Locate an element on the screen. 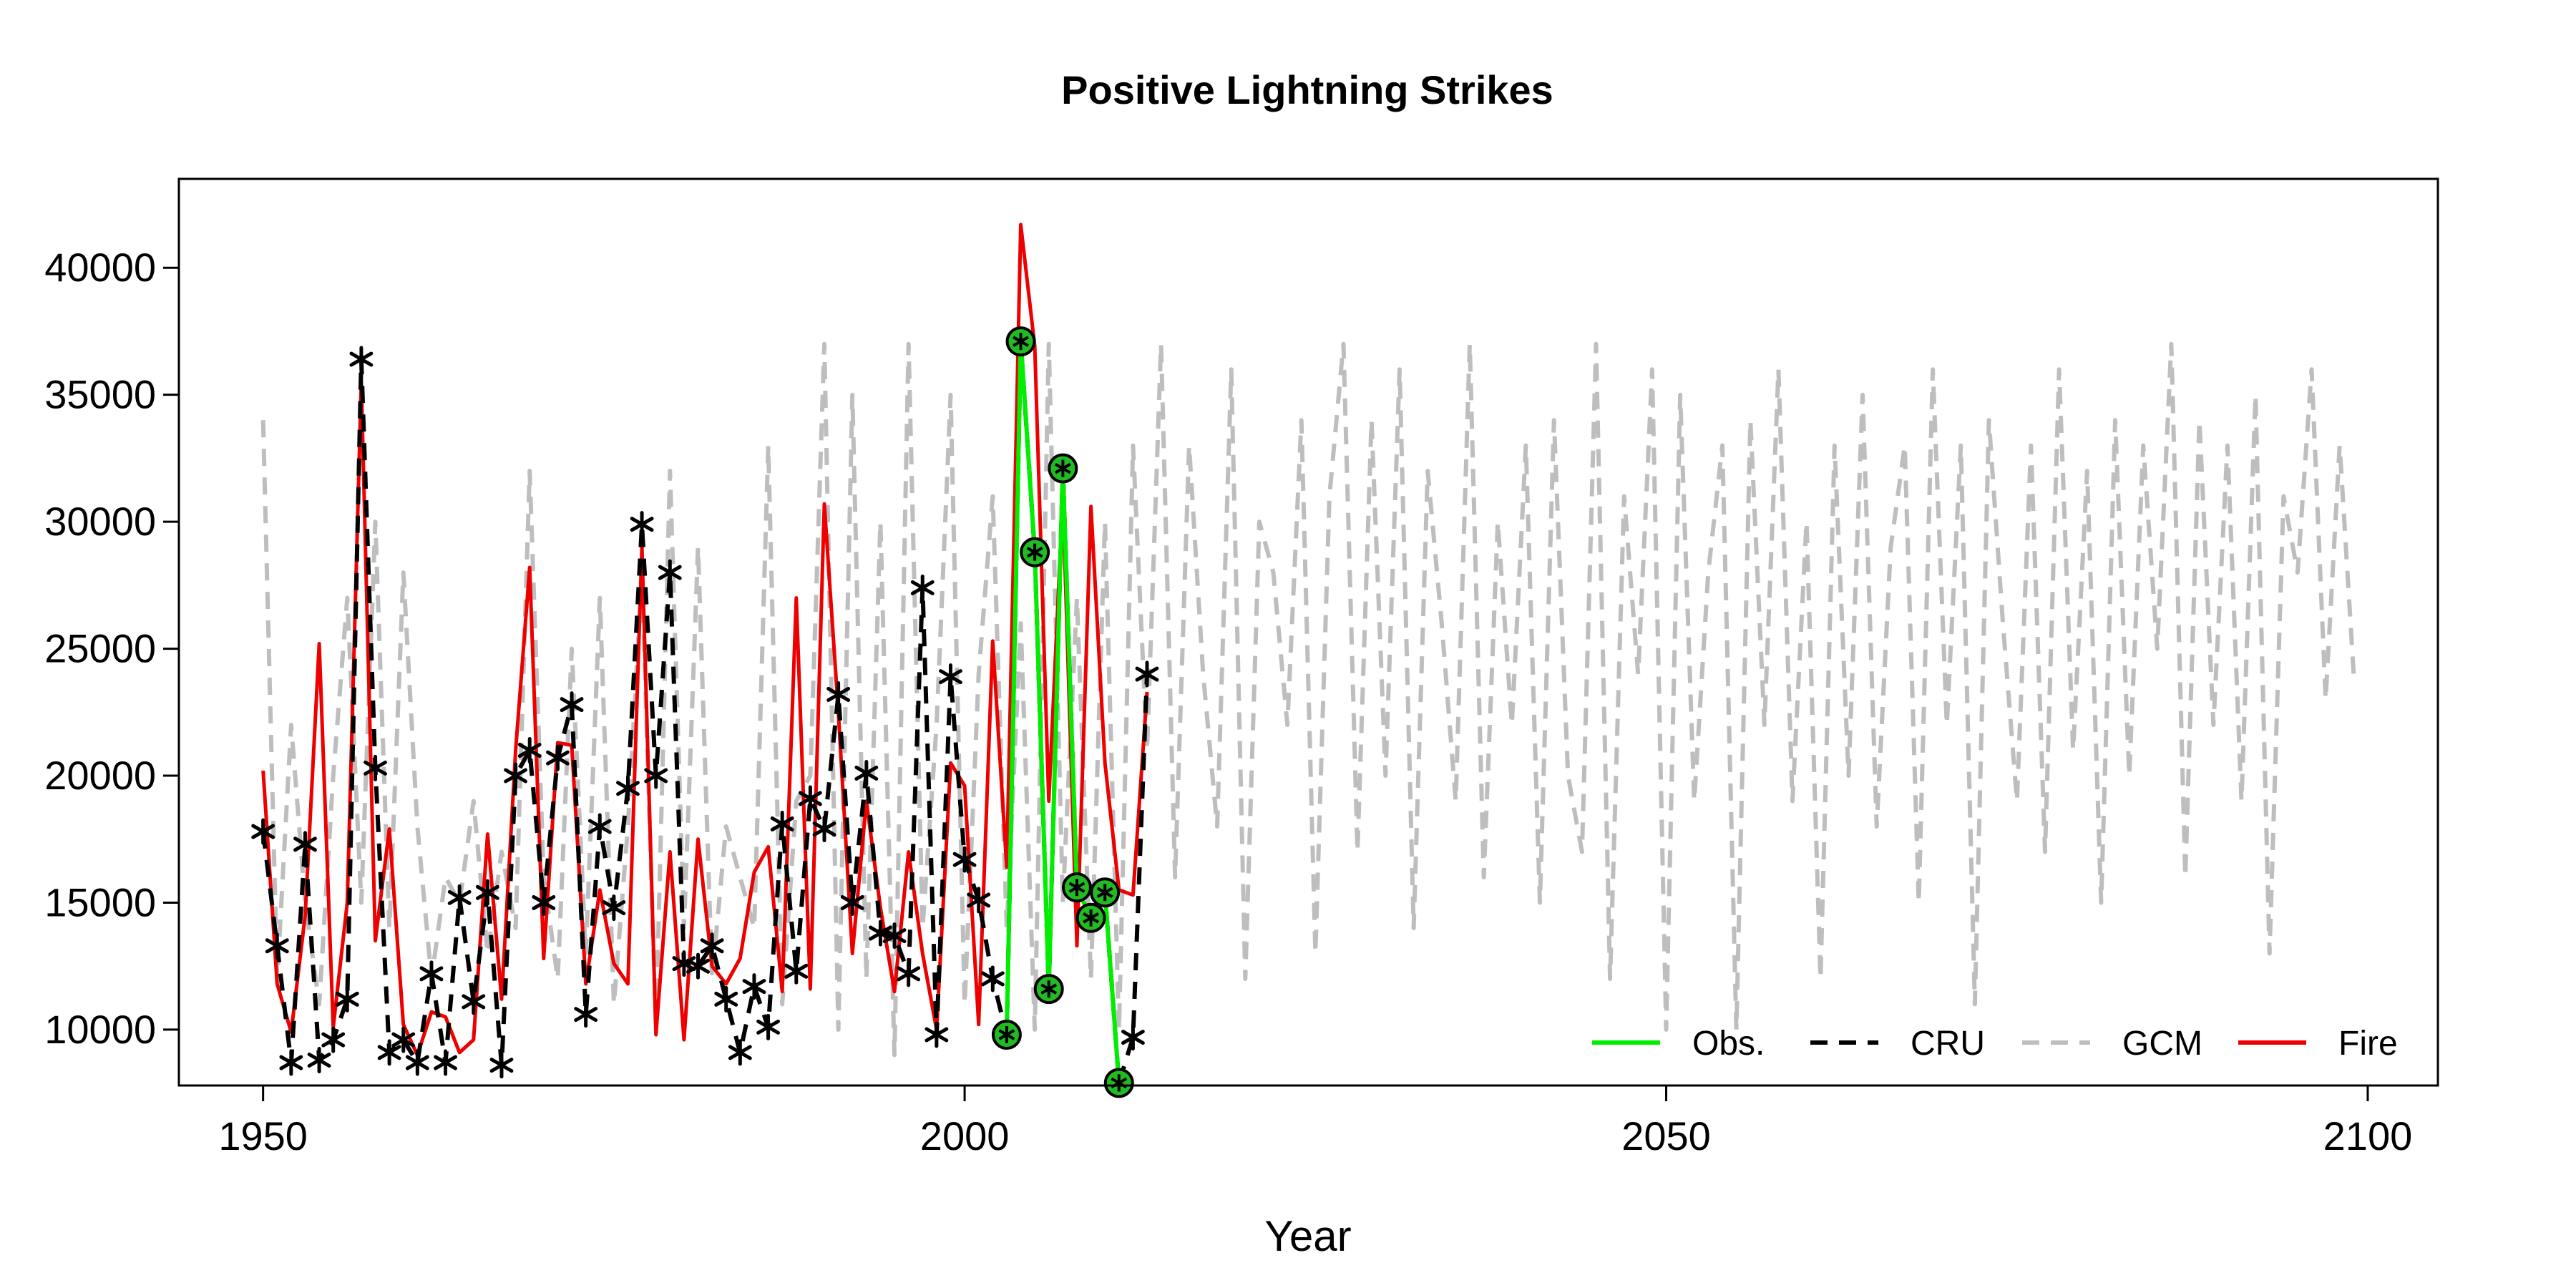  y-tick-label: 20000 is located at coordinates (100, 775).